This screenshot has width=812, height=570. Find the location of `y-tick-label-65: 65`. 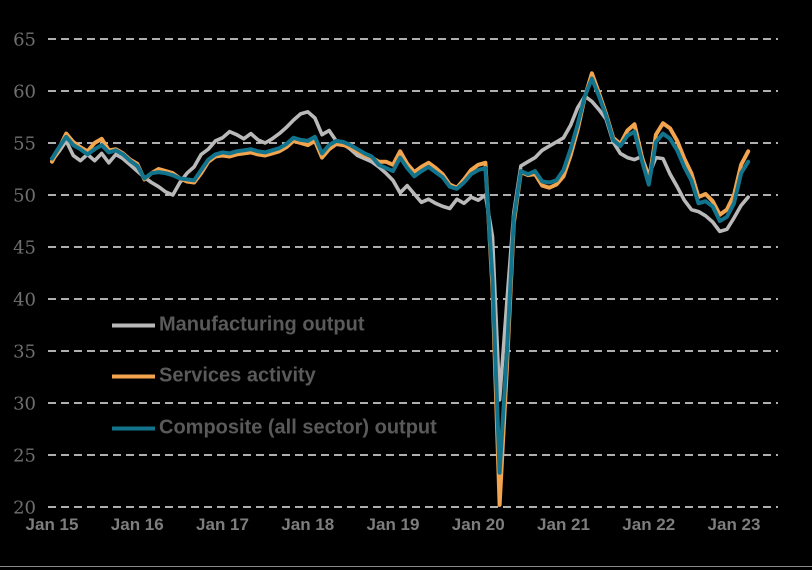

y-tick-label-65: 65 is located at coordinates (24, 40).